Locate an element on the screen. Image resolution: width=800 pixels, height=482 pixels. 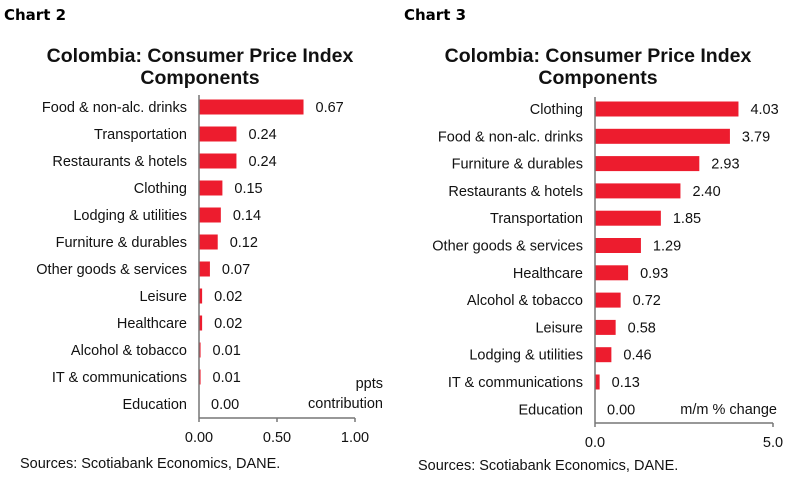
x-tick-label: 0.0 is located at coordinates (595, 443).